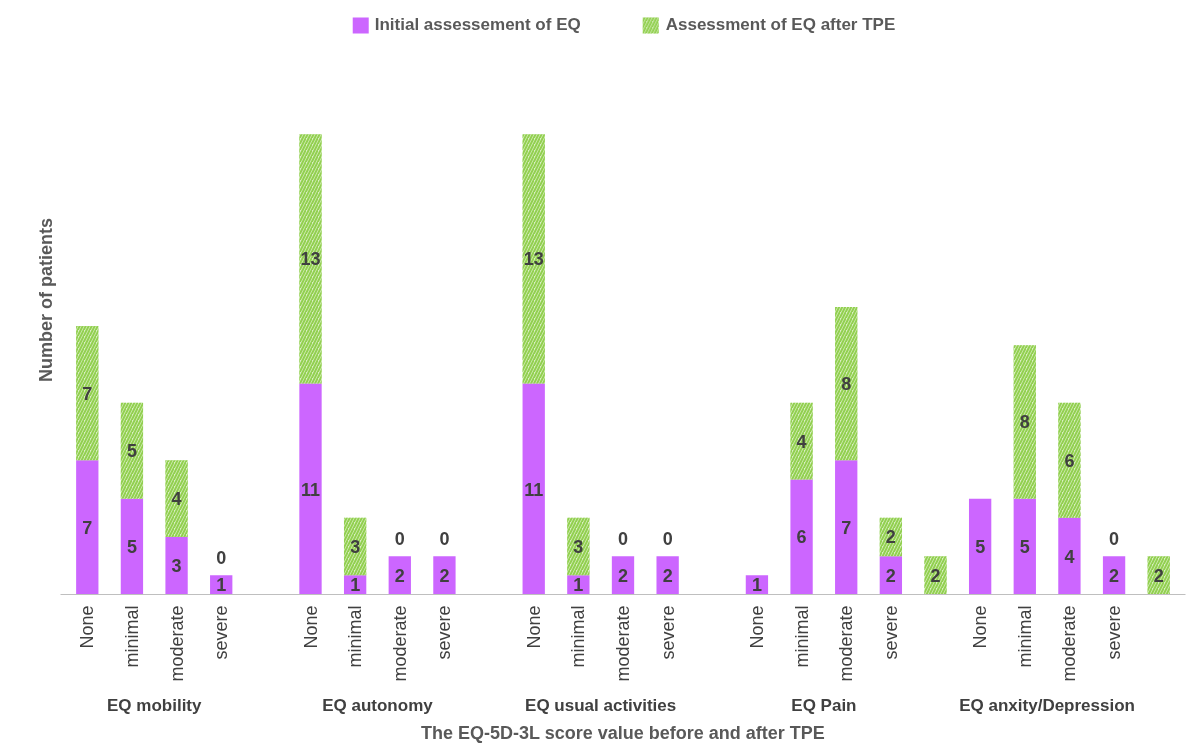  I want to click on data-label: 3, so click(176, 566).